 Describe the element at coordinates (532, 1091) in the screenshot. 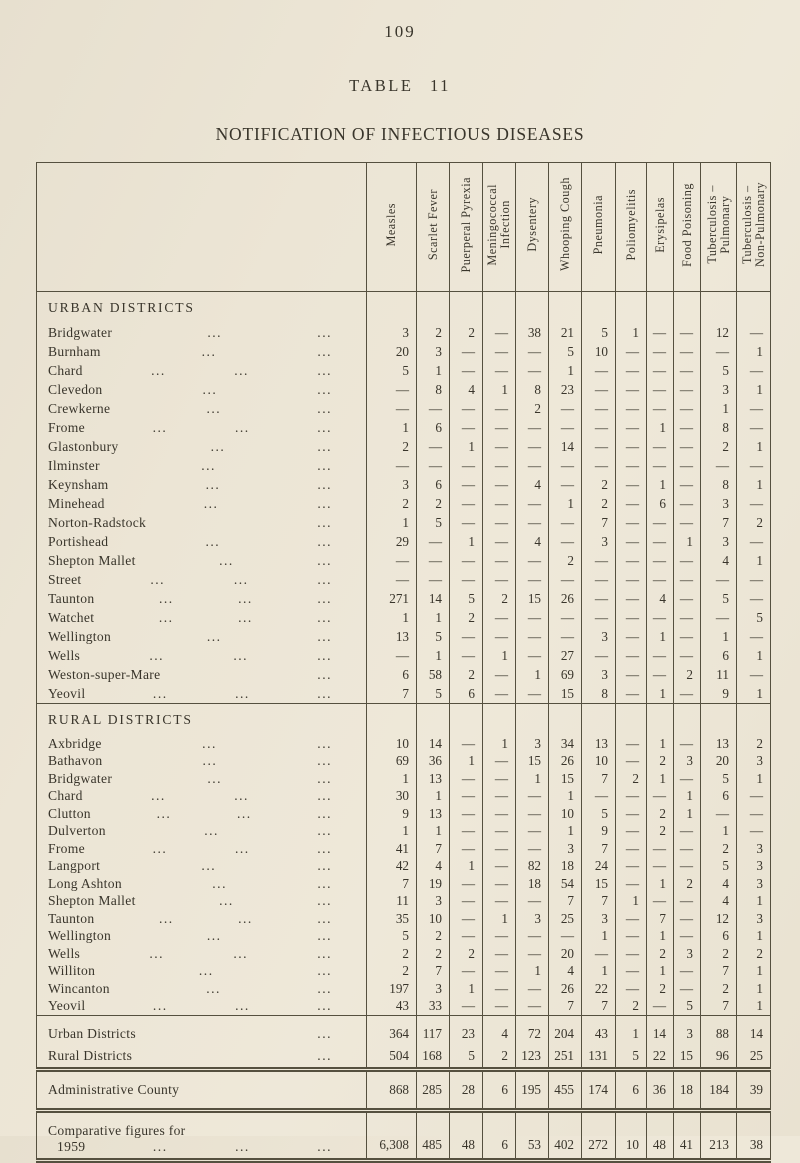

I see `value-cell: 195` at that location.